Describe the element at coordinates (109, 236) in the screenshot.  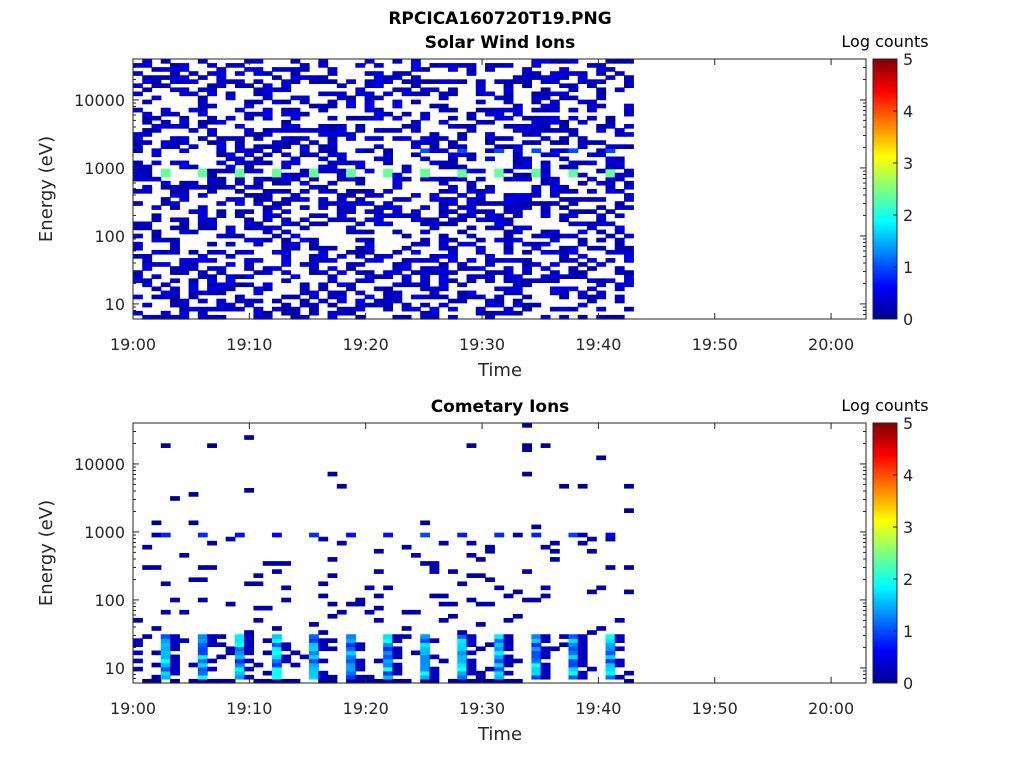
I see `y-tick-label: 100` at that location.